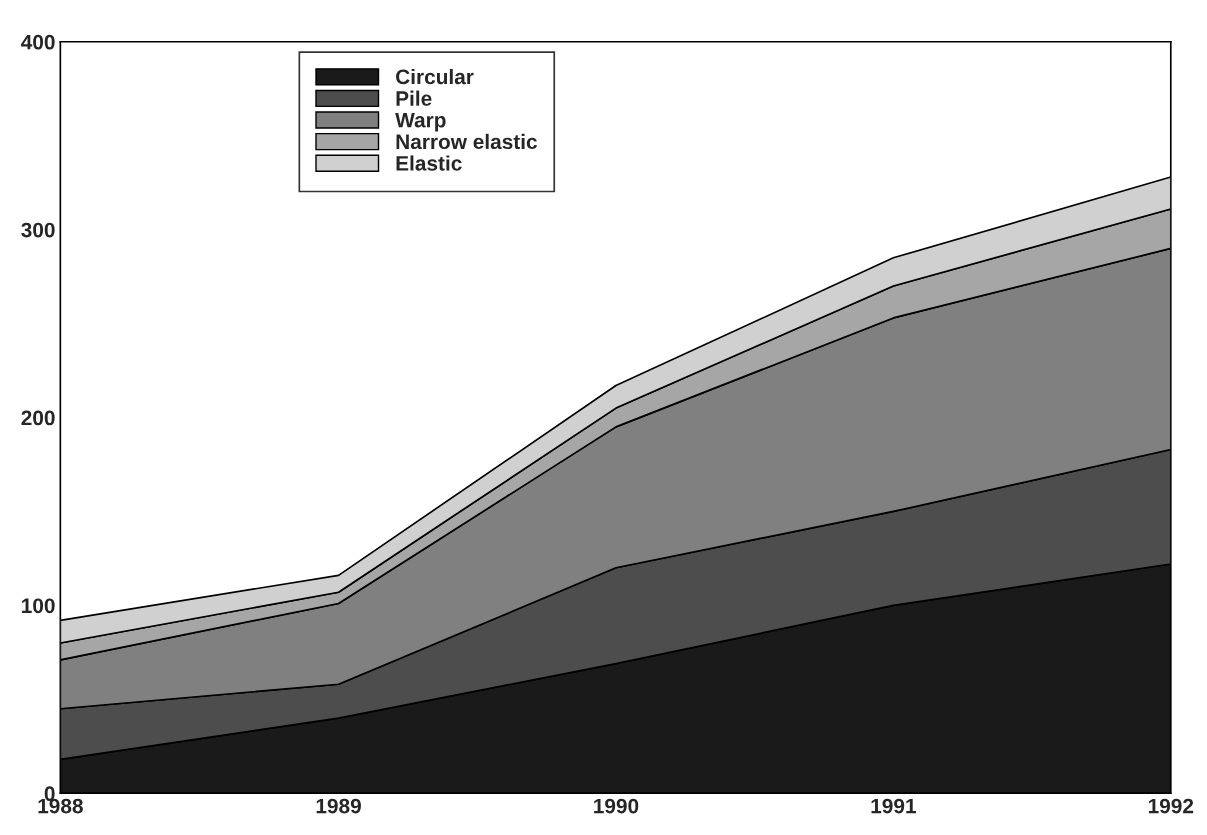  Describe the element at coordinates (893, 806) in the screenshot. I see `x-tick-label: 1991` at that location.